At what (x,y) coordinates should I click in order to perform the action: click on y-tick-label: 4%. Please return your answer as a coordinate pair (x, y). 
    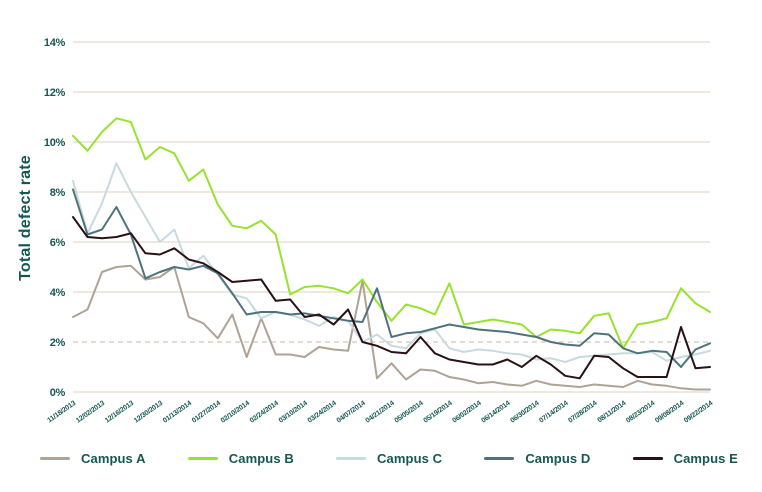
    Looking at the image, I should click on (58, 293).